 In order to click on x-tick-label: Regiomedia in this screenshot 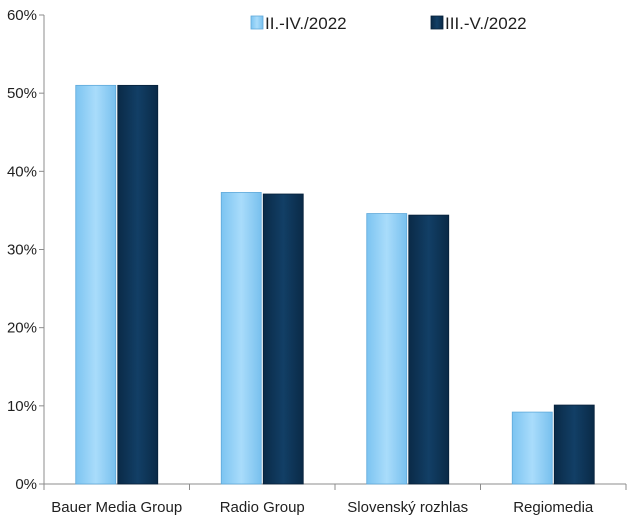, I will do `click(553, 507)`.